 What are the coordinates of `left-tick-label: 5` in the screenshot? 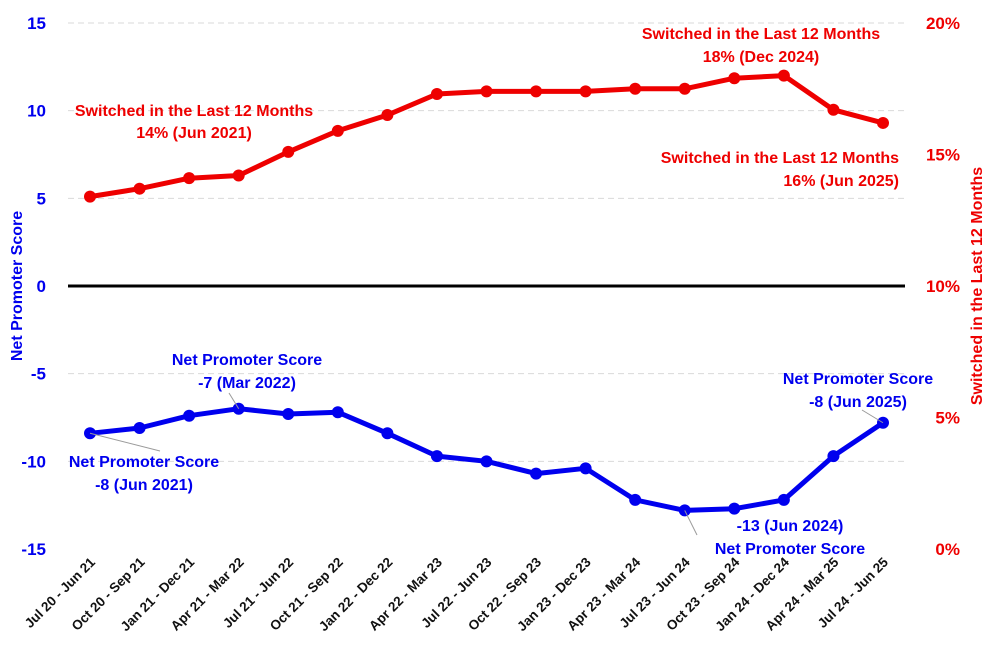 It's located at (41, 198).